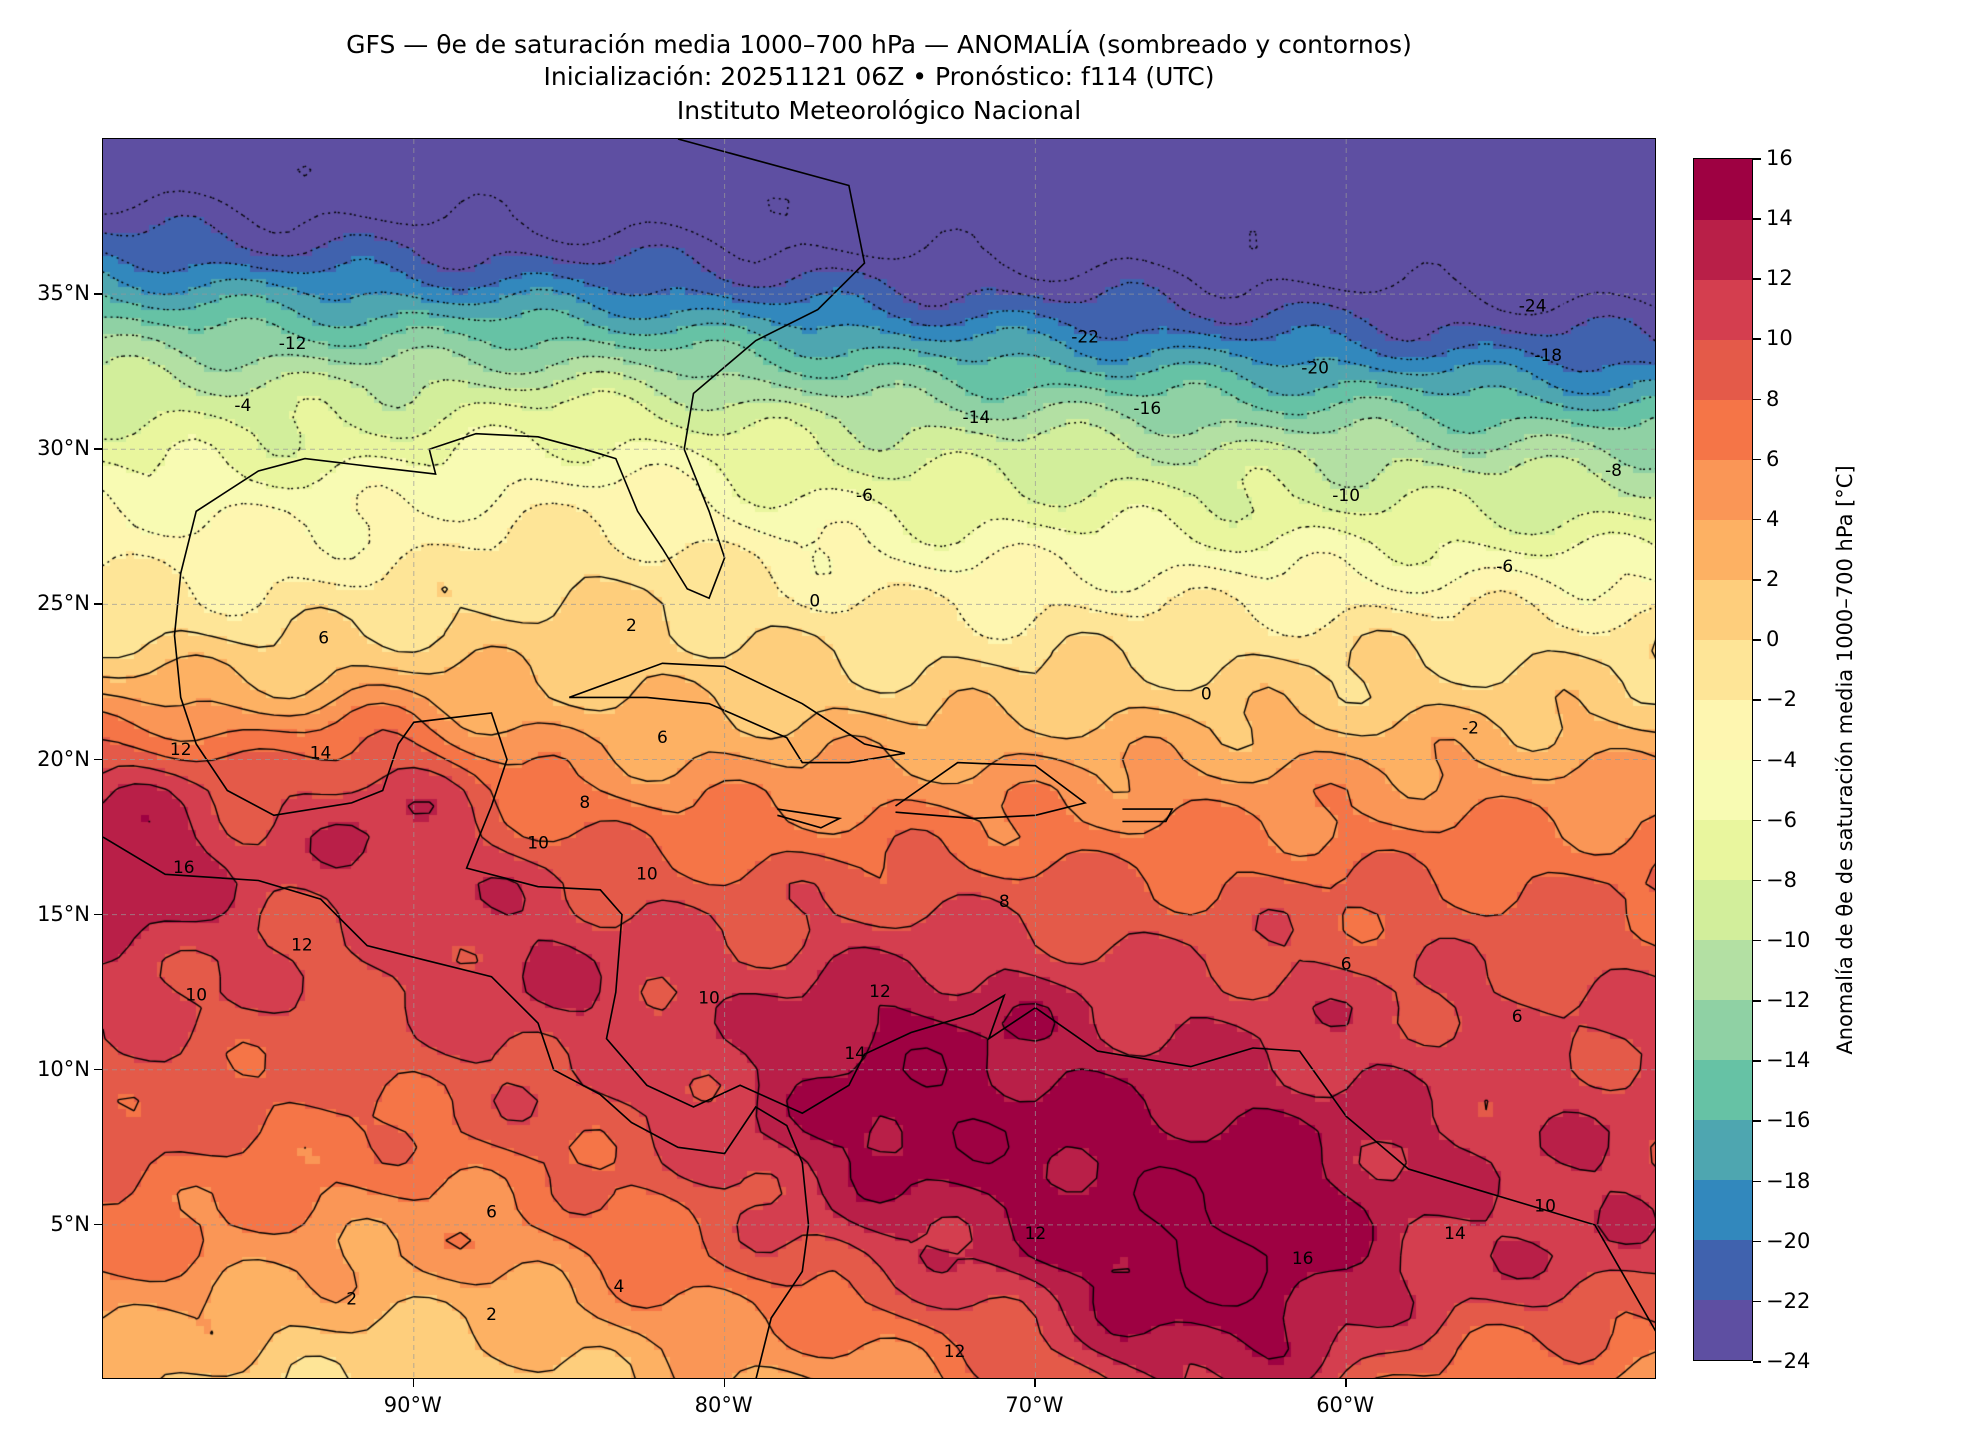 This screenshot has height=1440, width=1980. Describe the element at coordinates (1779, 158) in the screenshot. I see `colorbar-tick-label: 16` at that location.